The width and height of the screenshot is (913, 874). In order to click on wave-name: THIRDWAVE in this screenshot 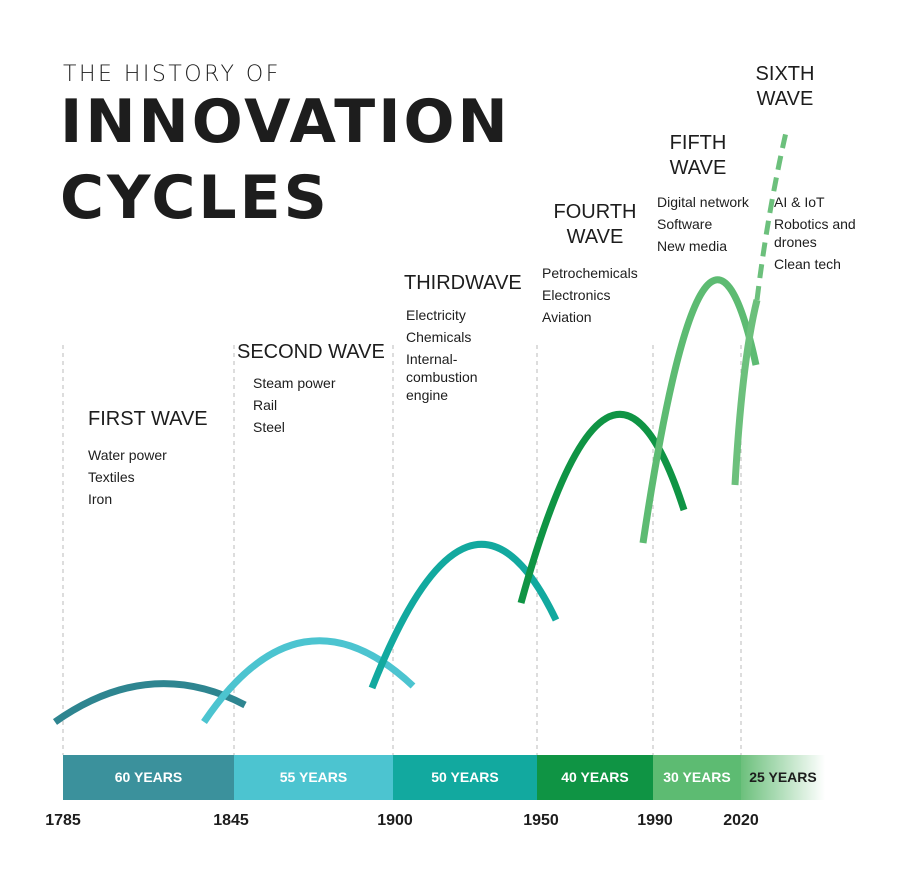, I will do `click(463, 283)`.